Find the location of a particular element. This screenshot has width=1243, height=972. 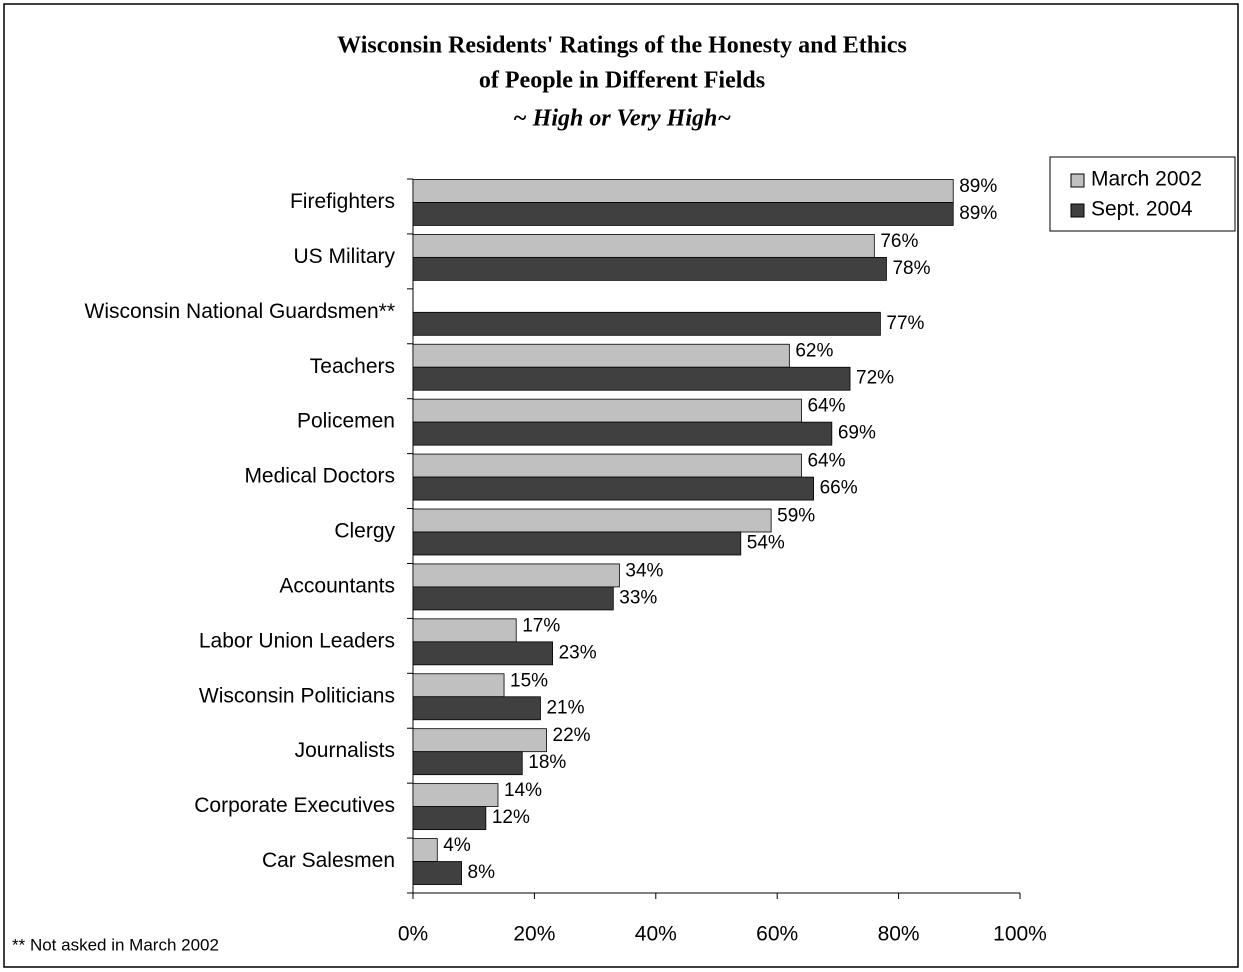

category-label: Accountants is located at coordinates (337, 585).